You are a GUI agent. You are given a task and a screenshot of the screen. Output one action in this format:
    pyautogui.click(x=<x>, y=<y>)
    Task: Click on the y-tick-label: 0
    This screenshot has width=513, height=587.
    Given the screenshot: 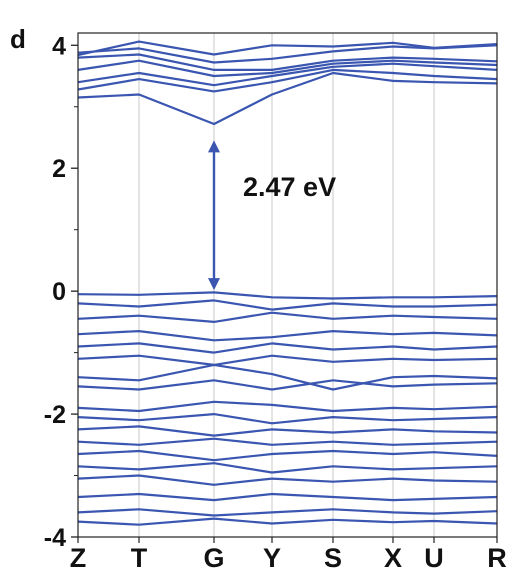 What is the action you would take?
    pyautogui.click(x=59, y=292)
    